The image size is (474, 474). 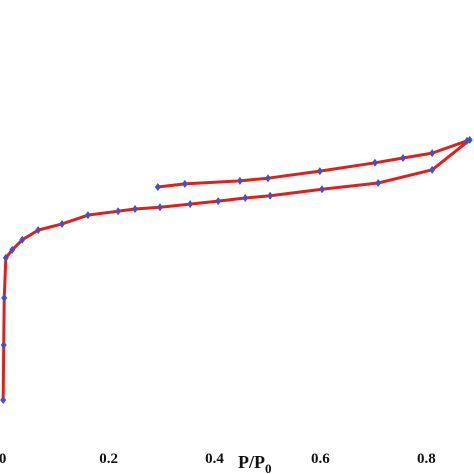 I want to click on x-axis-label: P/P0, so click(x=255, y=463).